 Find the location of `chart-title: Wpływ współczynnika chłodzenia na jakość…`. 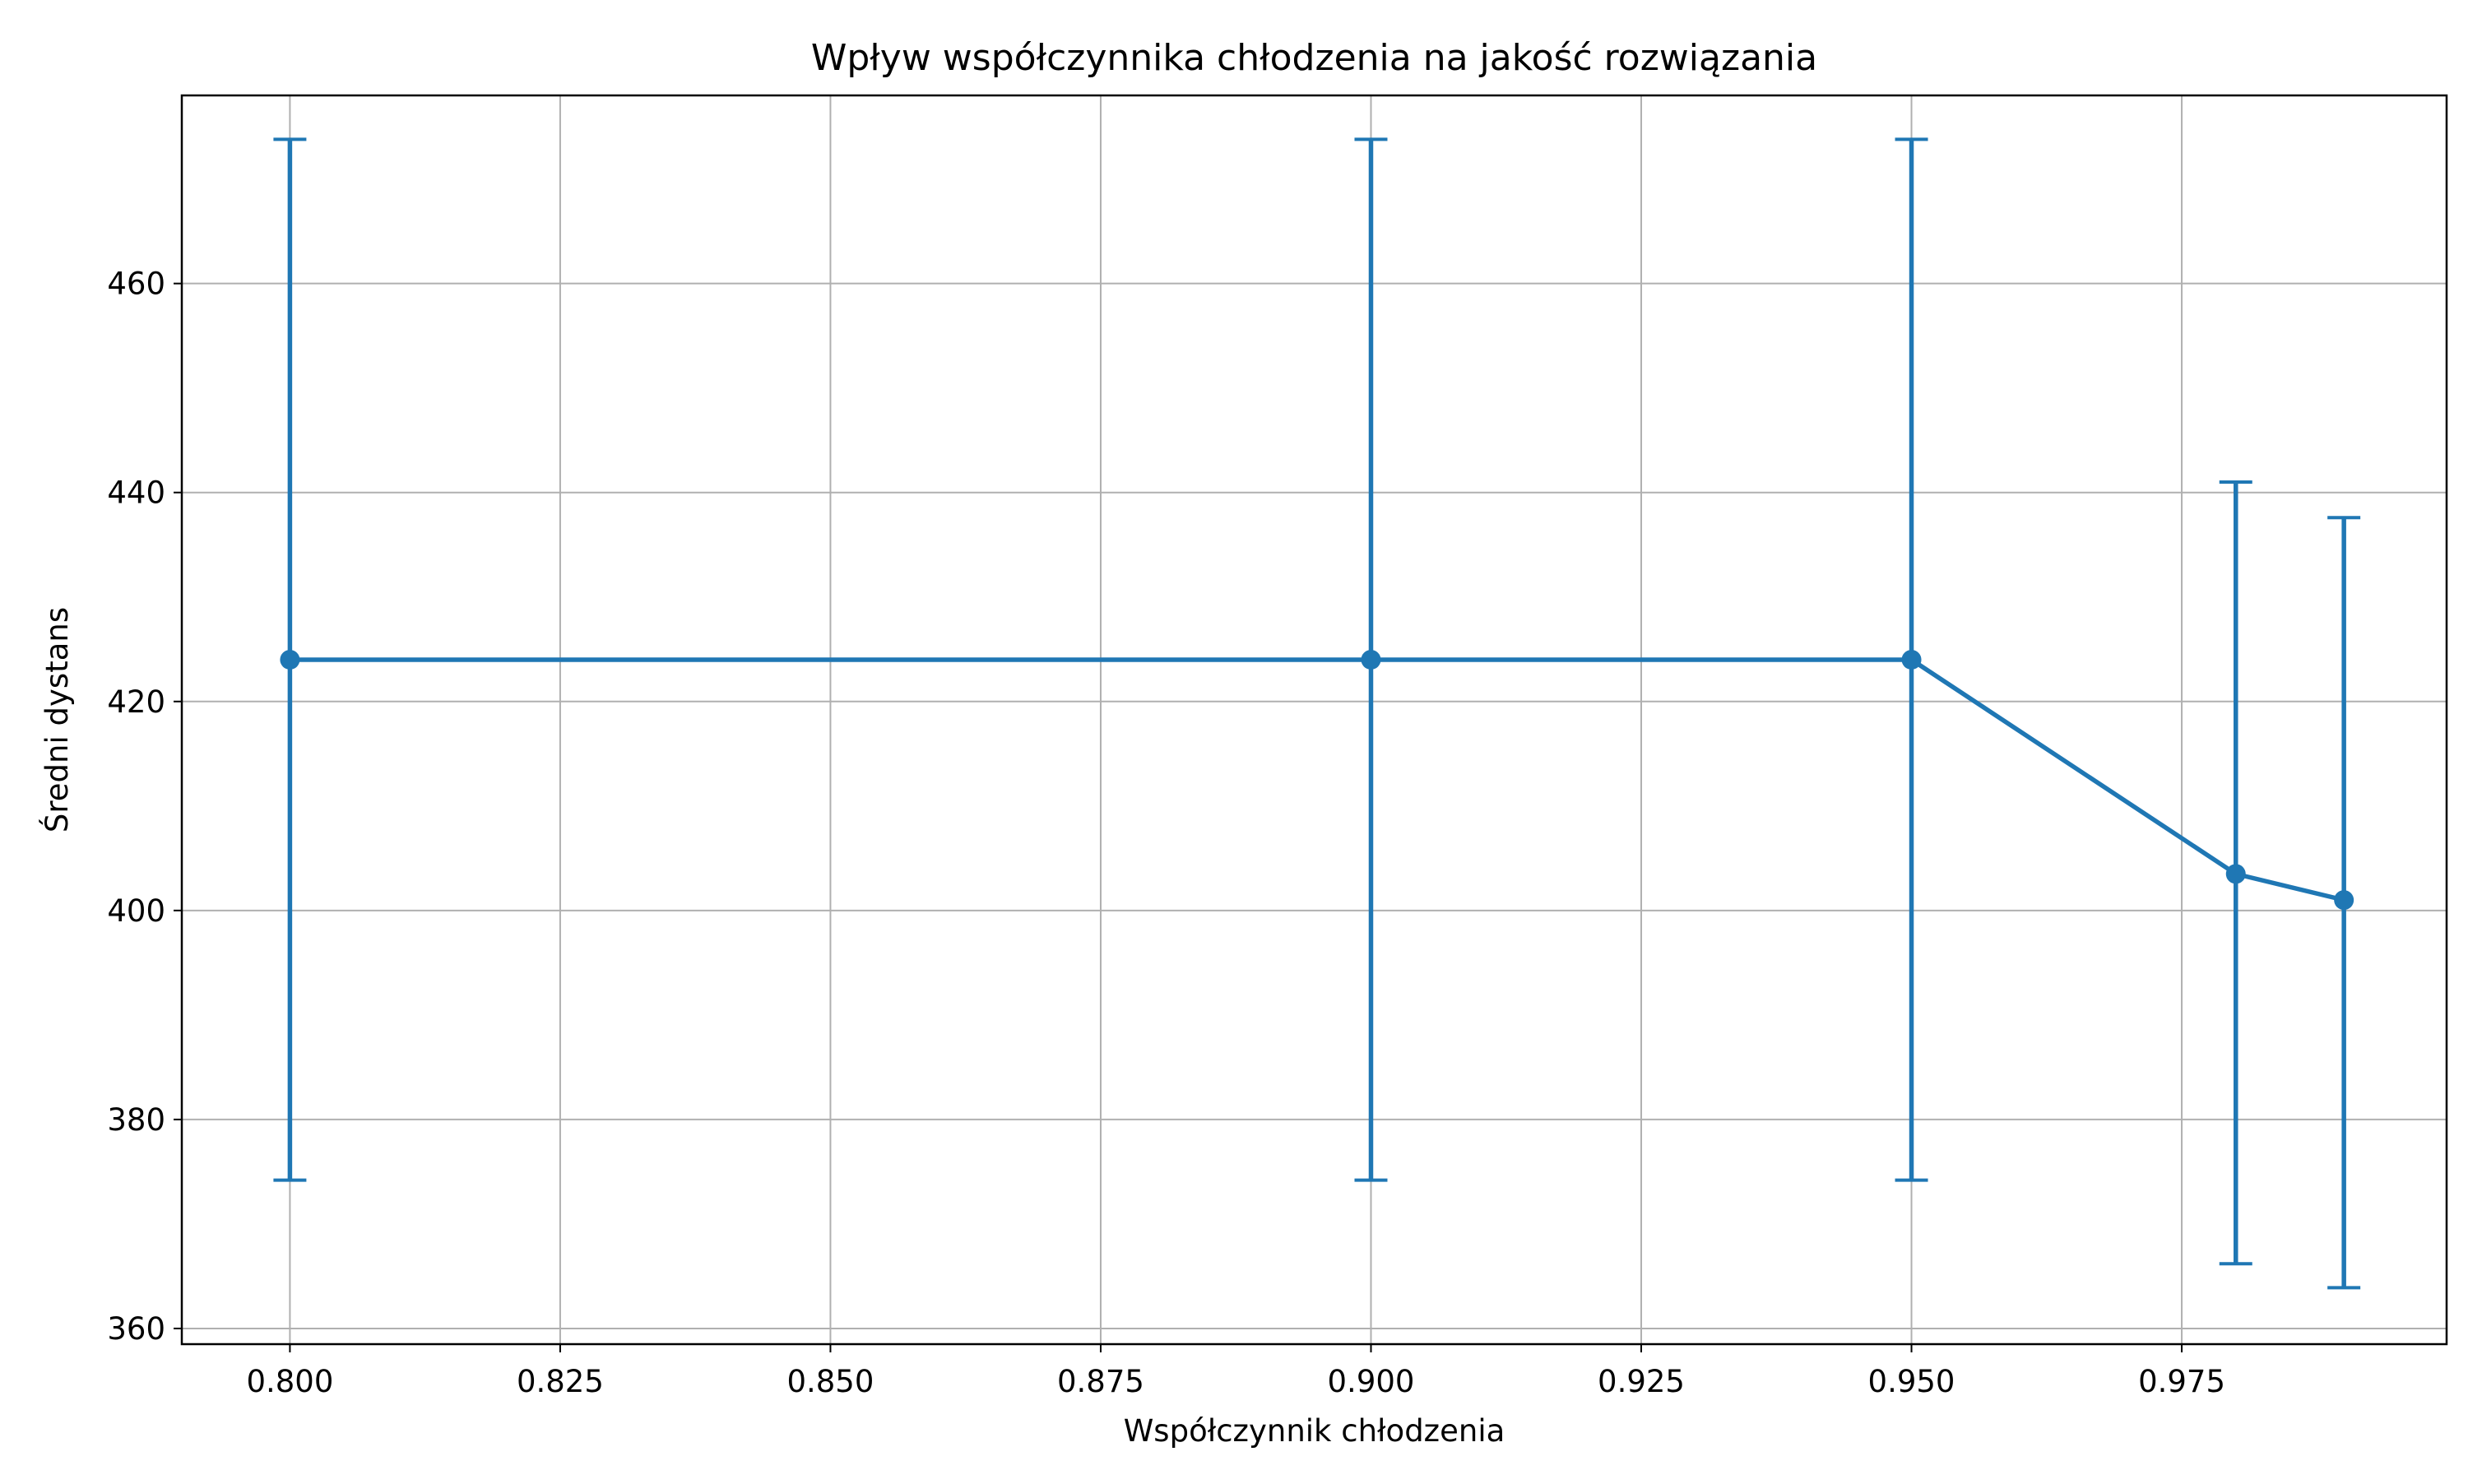

chart-title: Wpływ współczynnika chłodzenia na jakość… is located at coordinates (1314, 58).